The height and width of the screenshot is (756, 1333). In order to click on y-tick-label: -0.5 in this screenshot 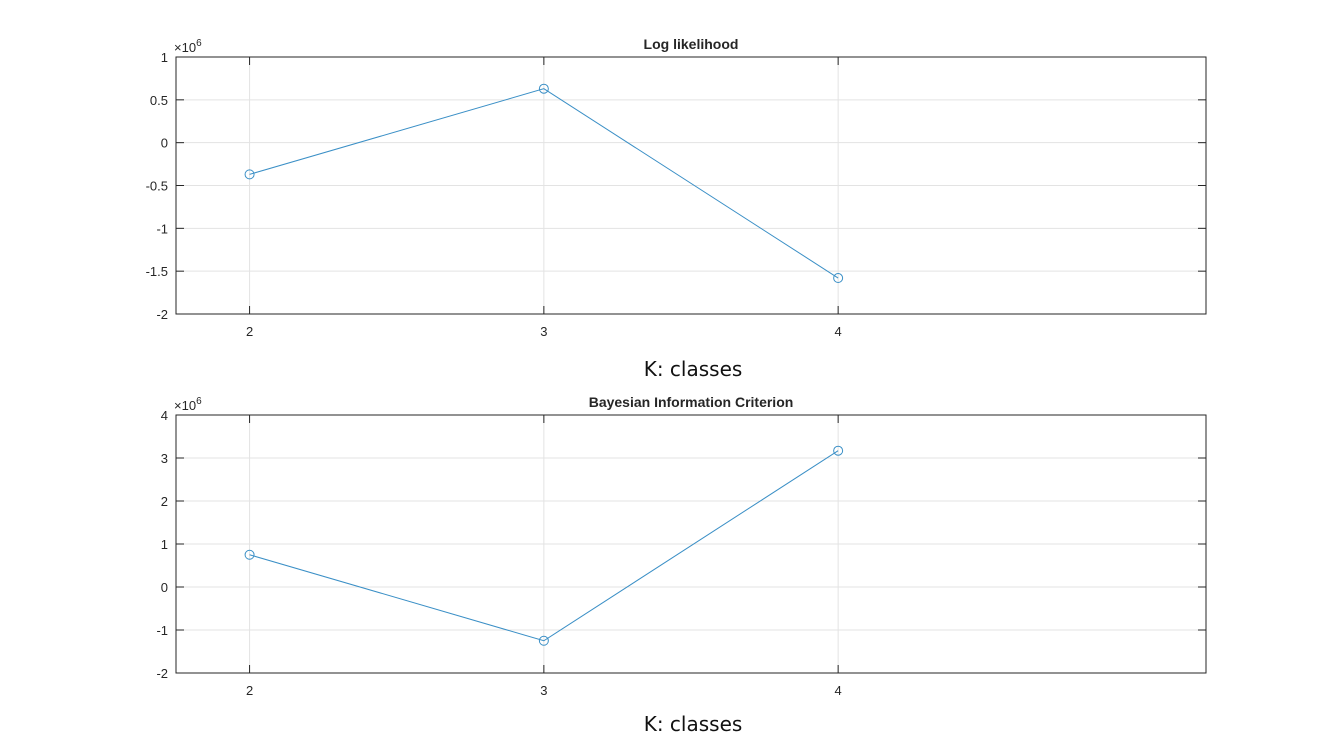, I will do `click(157, 186)`.